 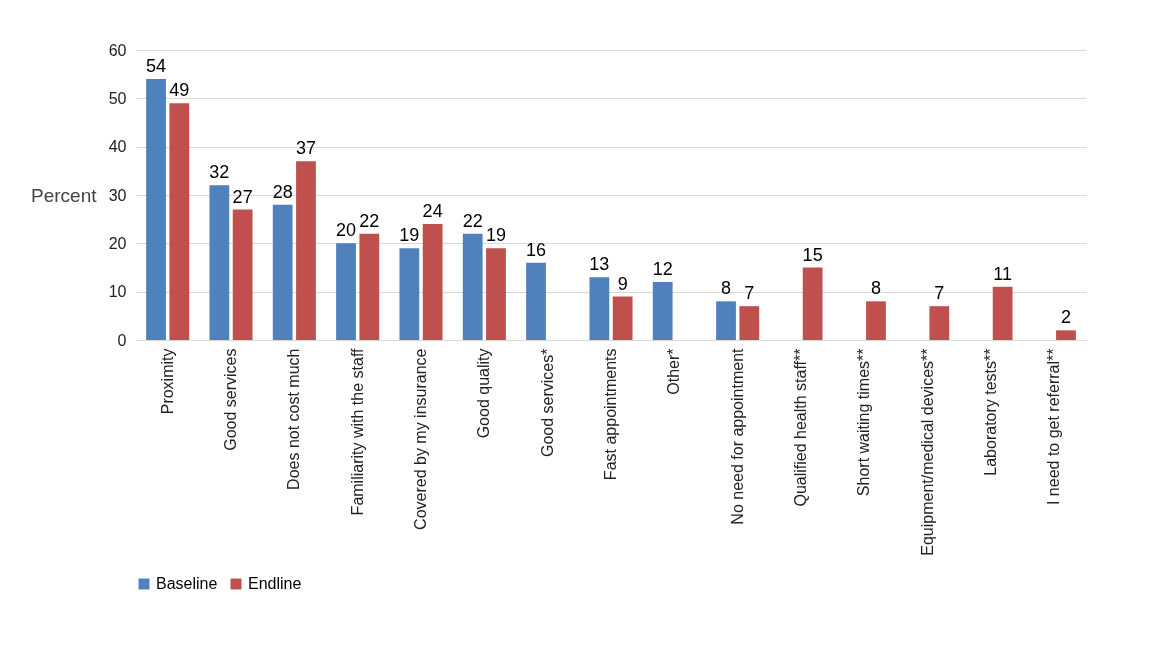 What do you see at coordinates (179, 90) in the screenshot?
I see `data-label: 49` at bounding box center [179, 90].